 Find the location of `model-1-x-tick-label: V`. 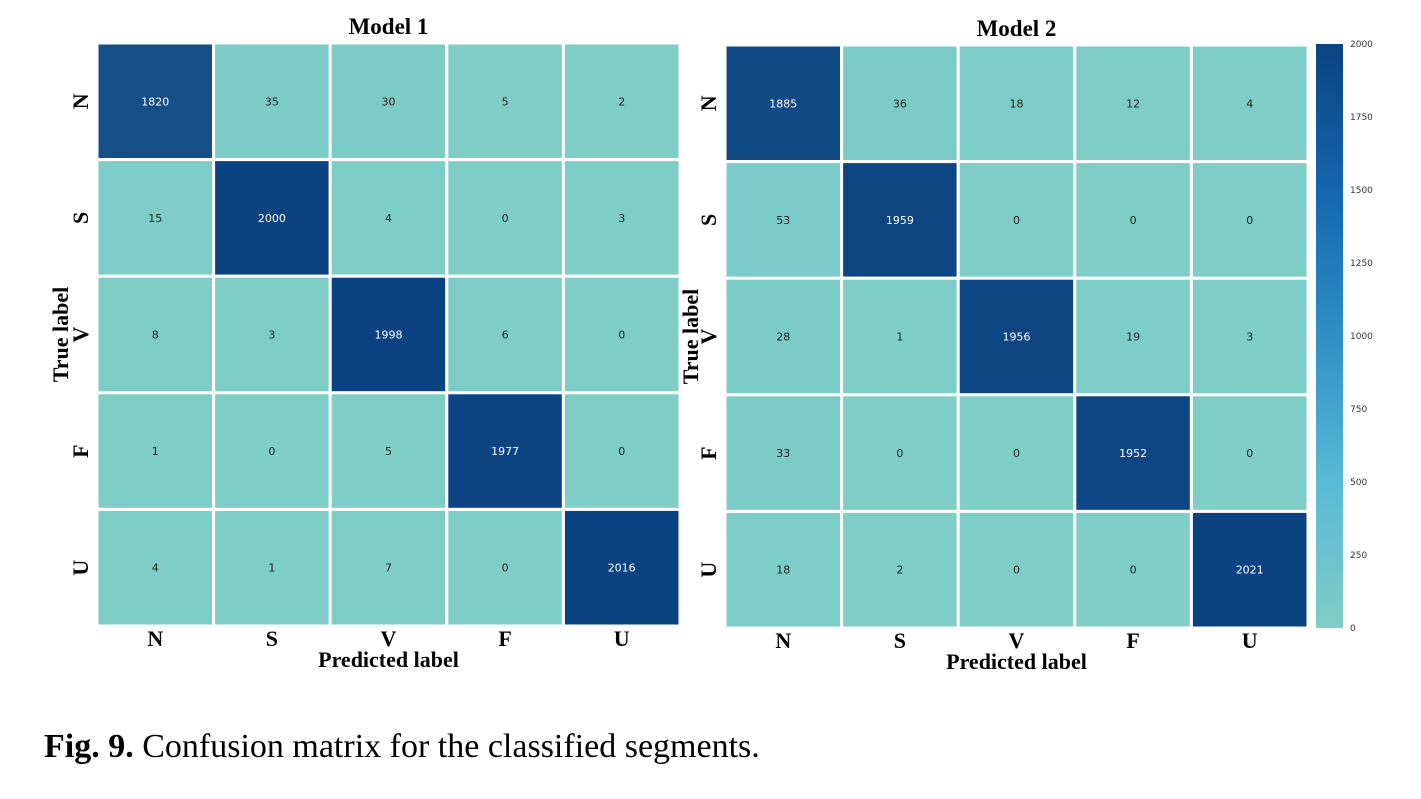

model-1-x-tick-label: V is located at coordinates (389, 638).